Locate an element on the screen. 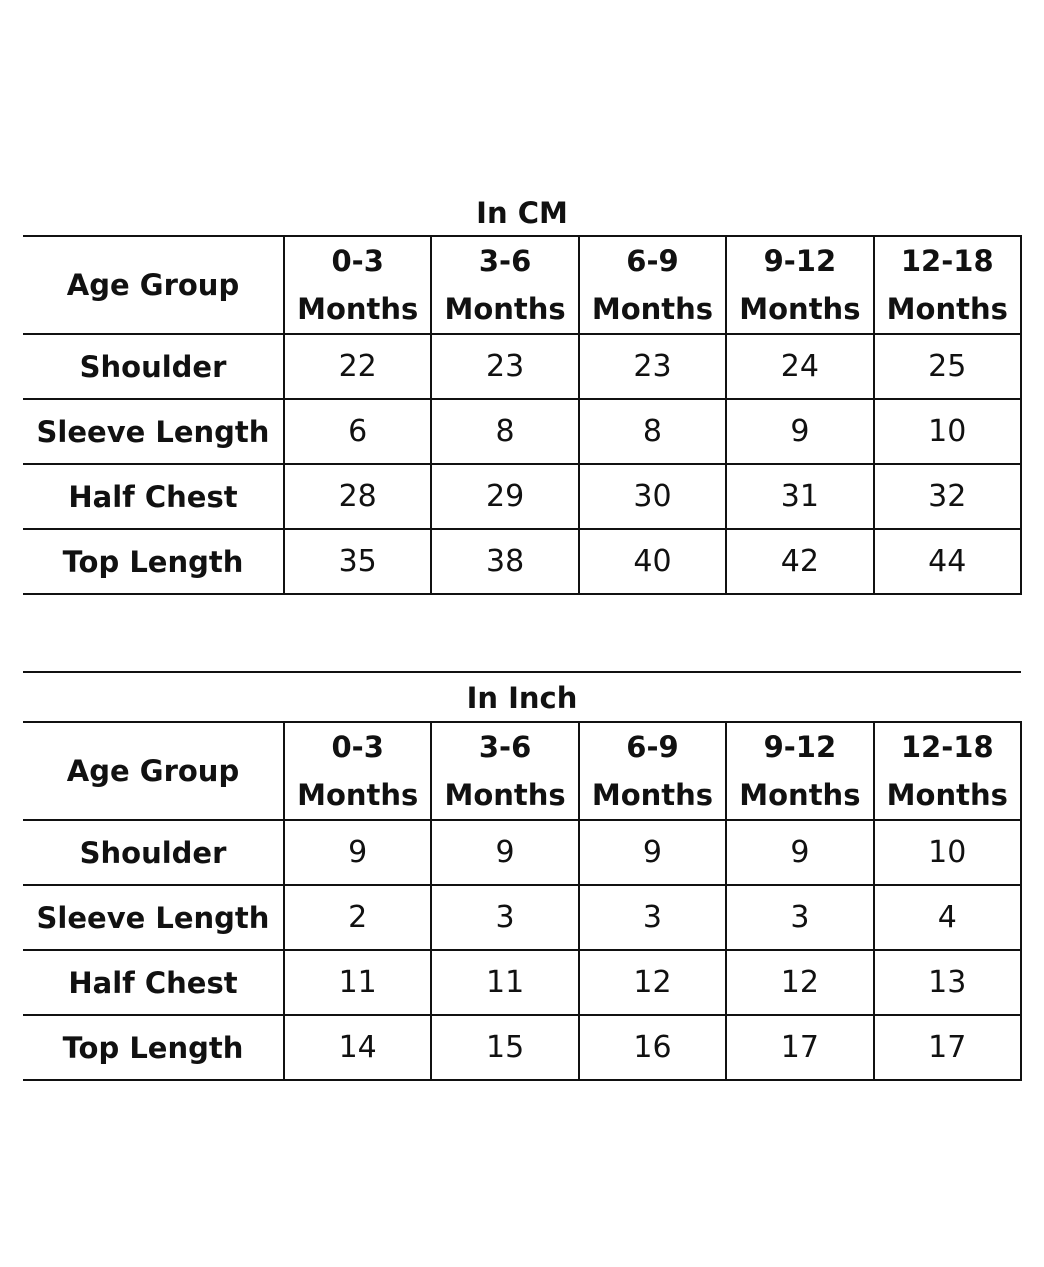 The image size is (1044, 1267). table-cell: 35 is located at coordinates (357, 561).